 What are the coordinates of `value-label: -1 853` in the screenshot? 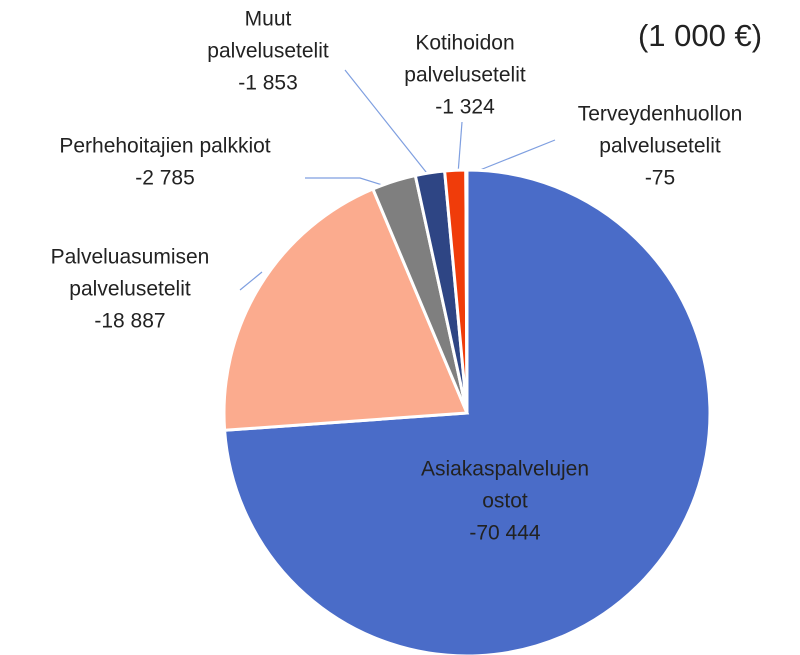 It's located at (268, 83).